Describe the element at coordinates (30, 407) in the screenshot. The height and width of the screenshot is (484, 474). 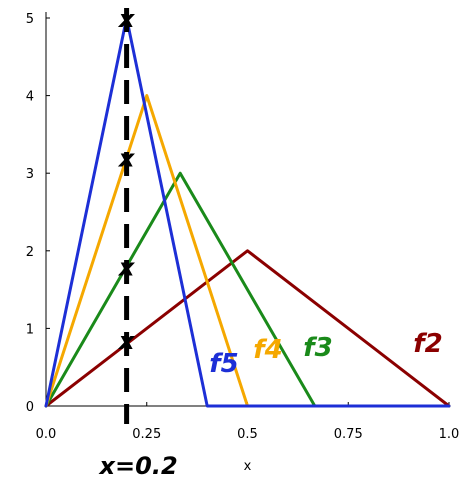
I see `y-tick-label: 0` at that location.